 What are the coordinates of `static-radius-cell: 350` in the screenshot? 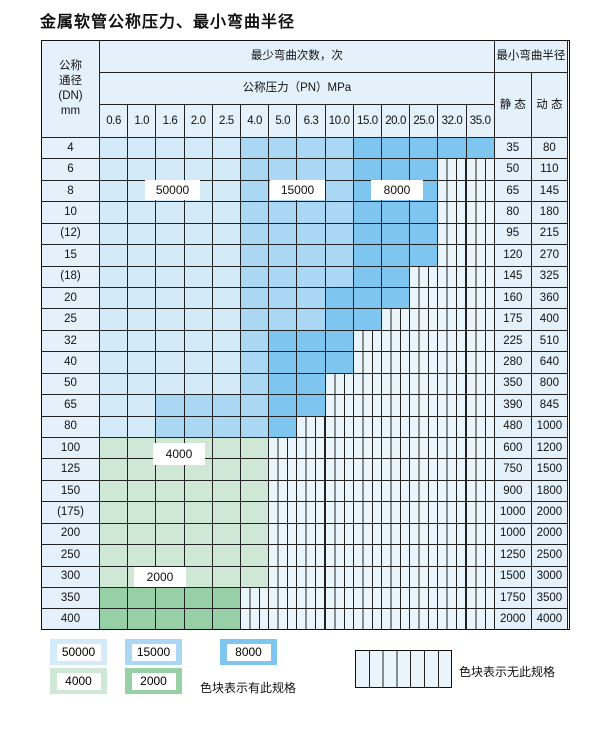 It's located at (513, 384).